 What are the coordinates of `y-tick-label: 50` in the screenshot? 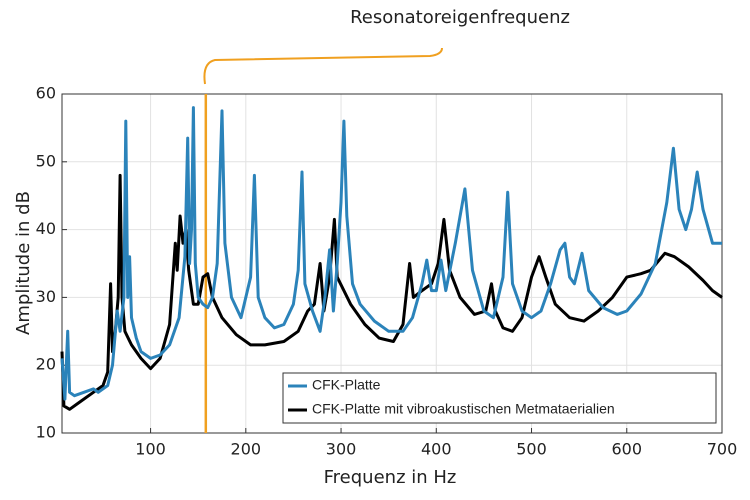 It's located at (46, 160).